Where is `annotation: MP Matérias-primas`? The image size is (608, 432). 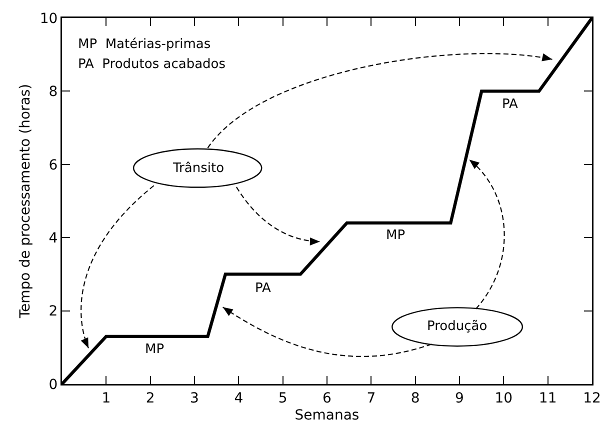
annotation: MP Matérias-primas is located at coordinates (144, 44).